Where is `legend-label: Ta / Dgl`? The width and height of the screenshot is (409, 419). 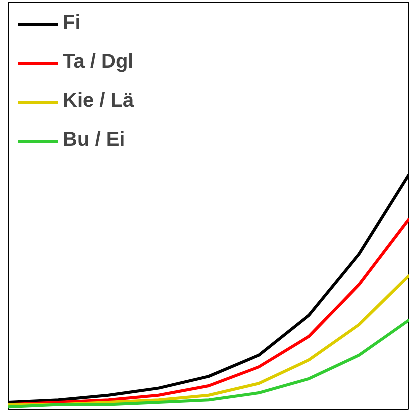 legend-label: Ta / Dgl is located at coordinates (98, 62).